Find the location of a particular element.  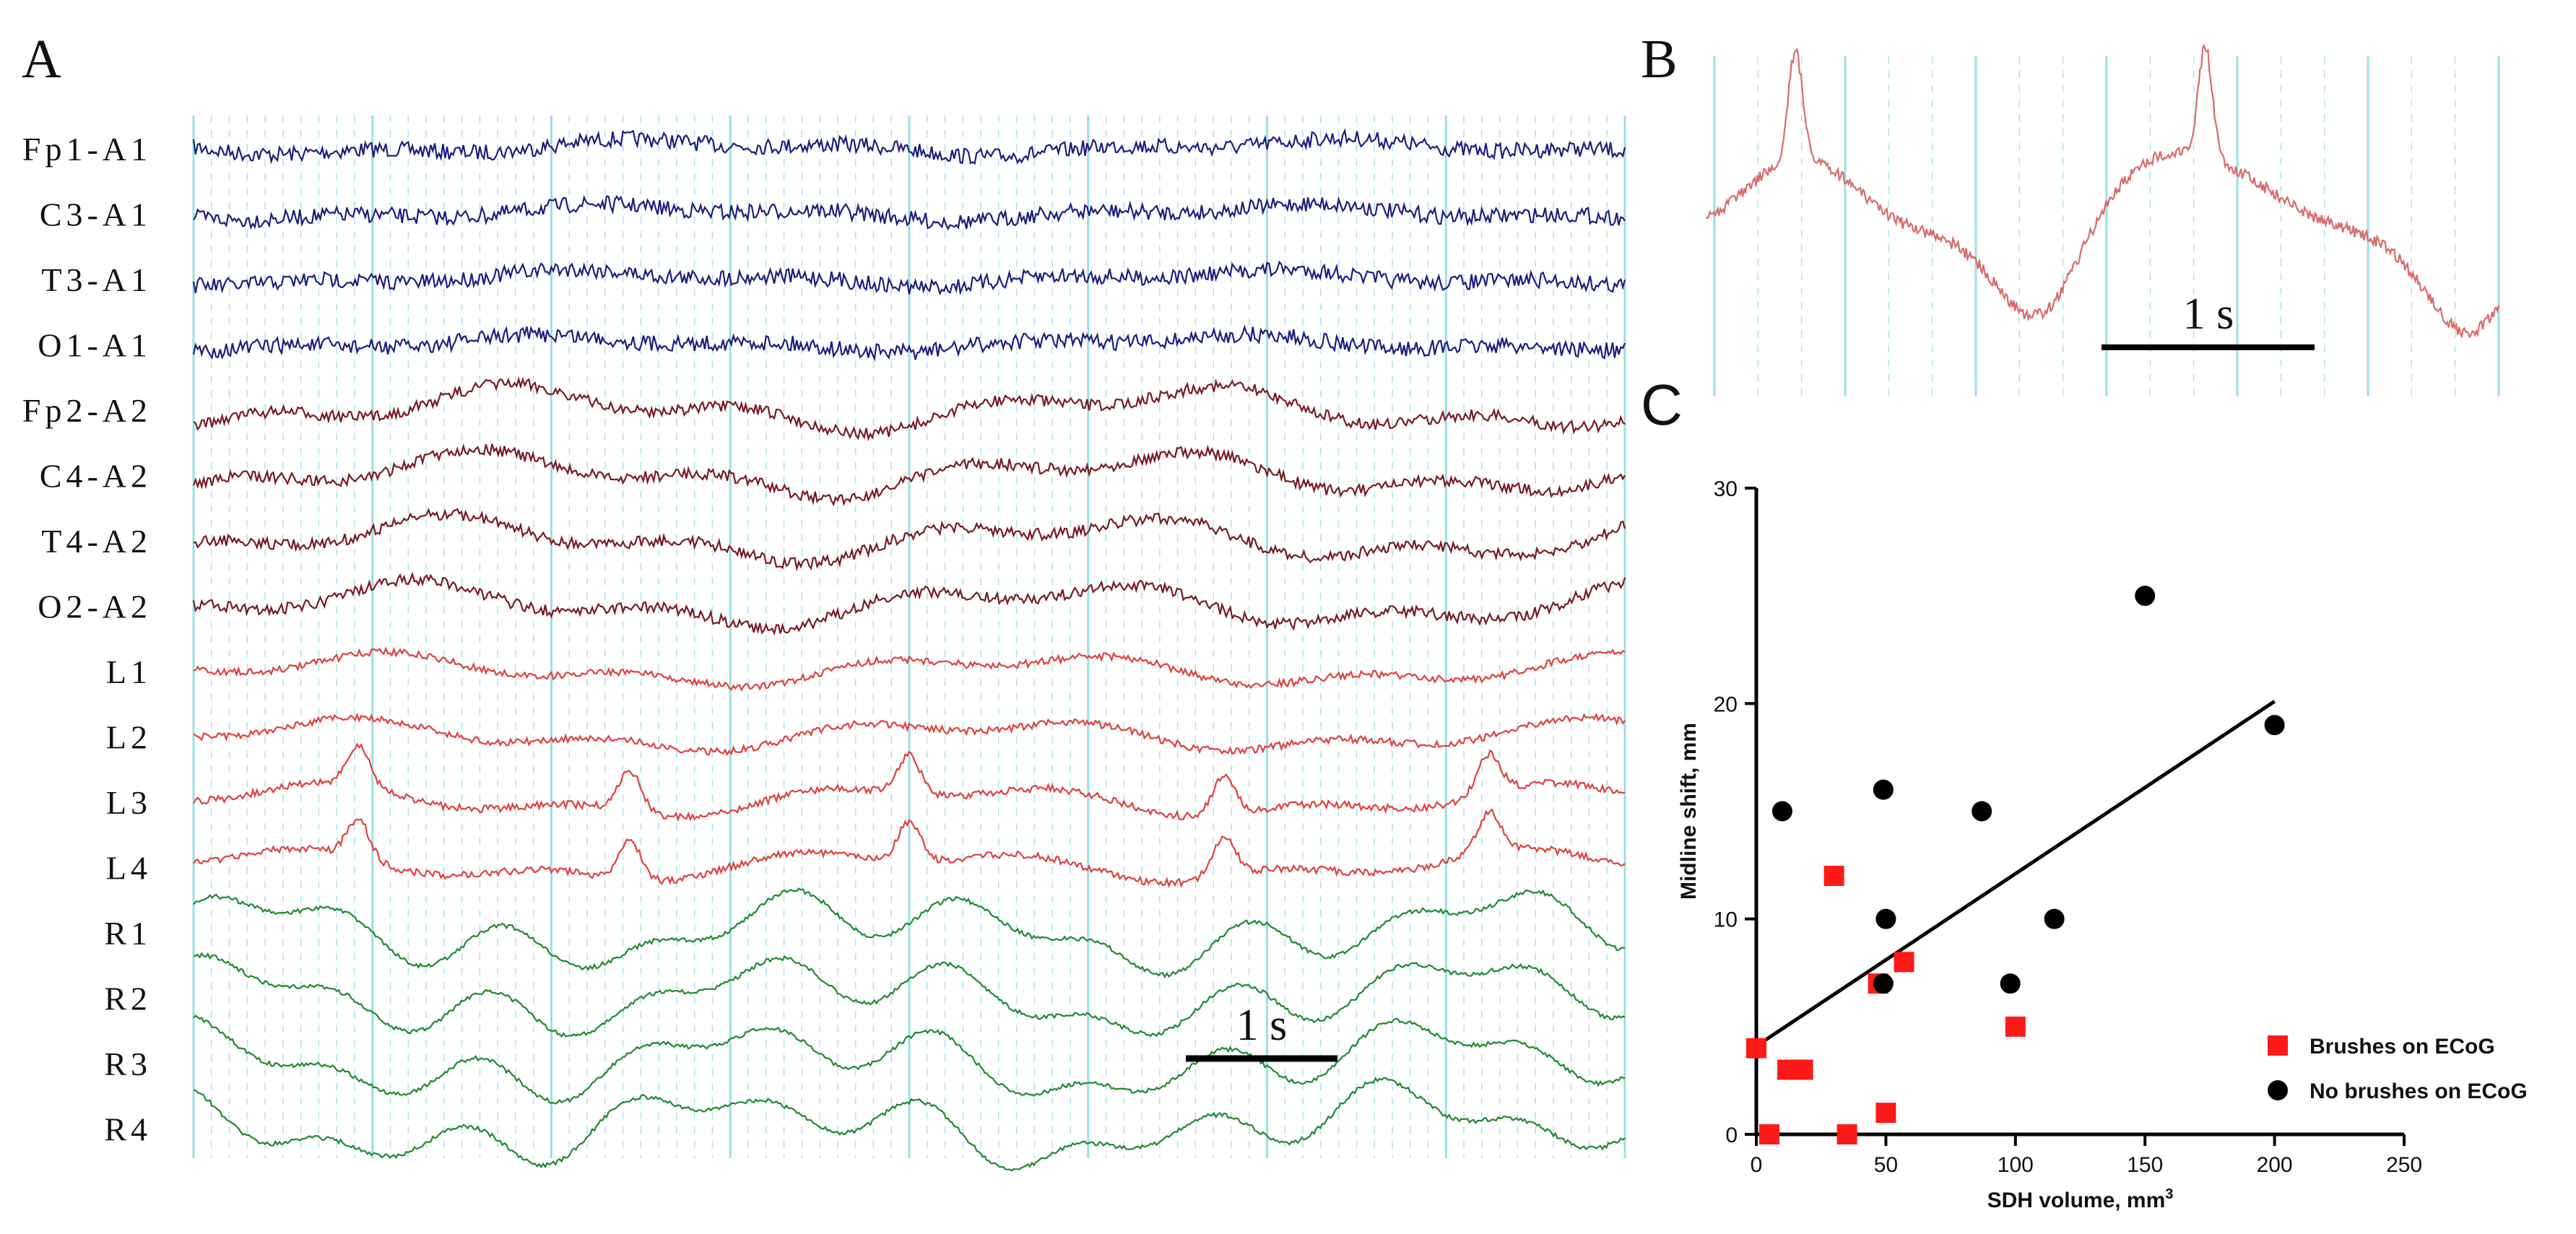

trace-o1-a1 is located at coordinates (909, 343).